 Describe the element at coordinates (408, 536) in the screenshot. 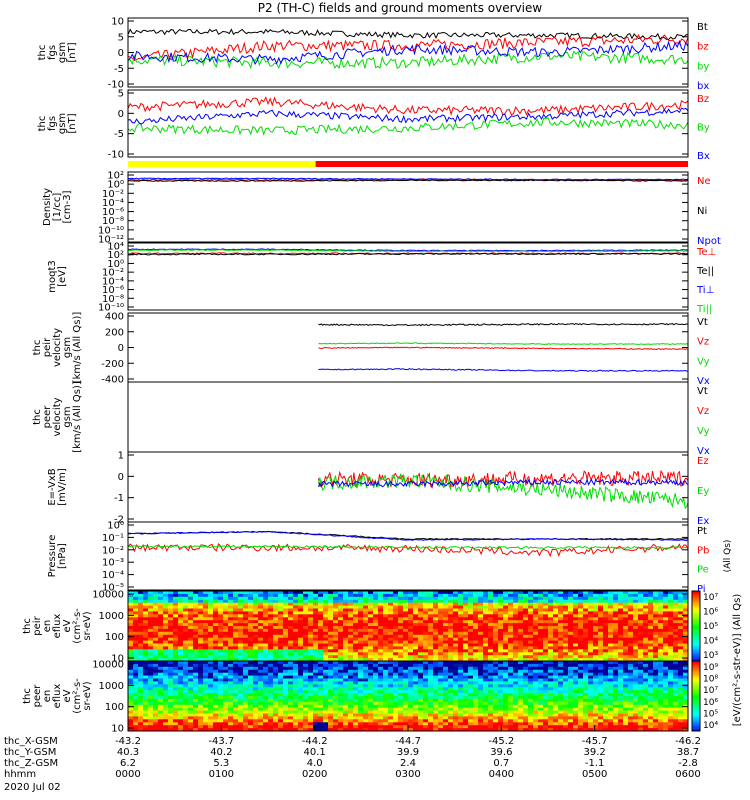

I see `series-Pi` at that location.